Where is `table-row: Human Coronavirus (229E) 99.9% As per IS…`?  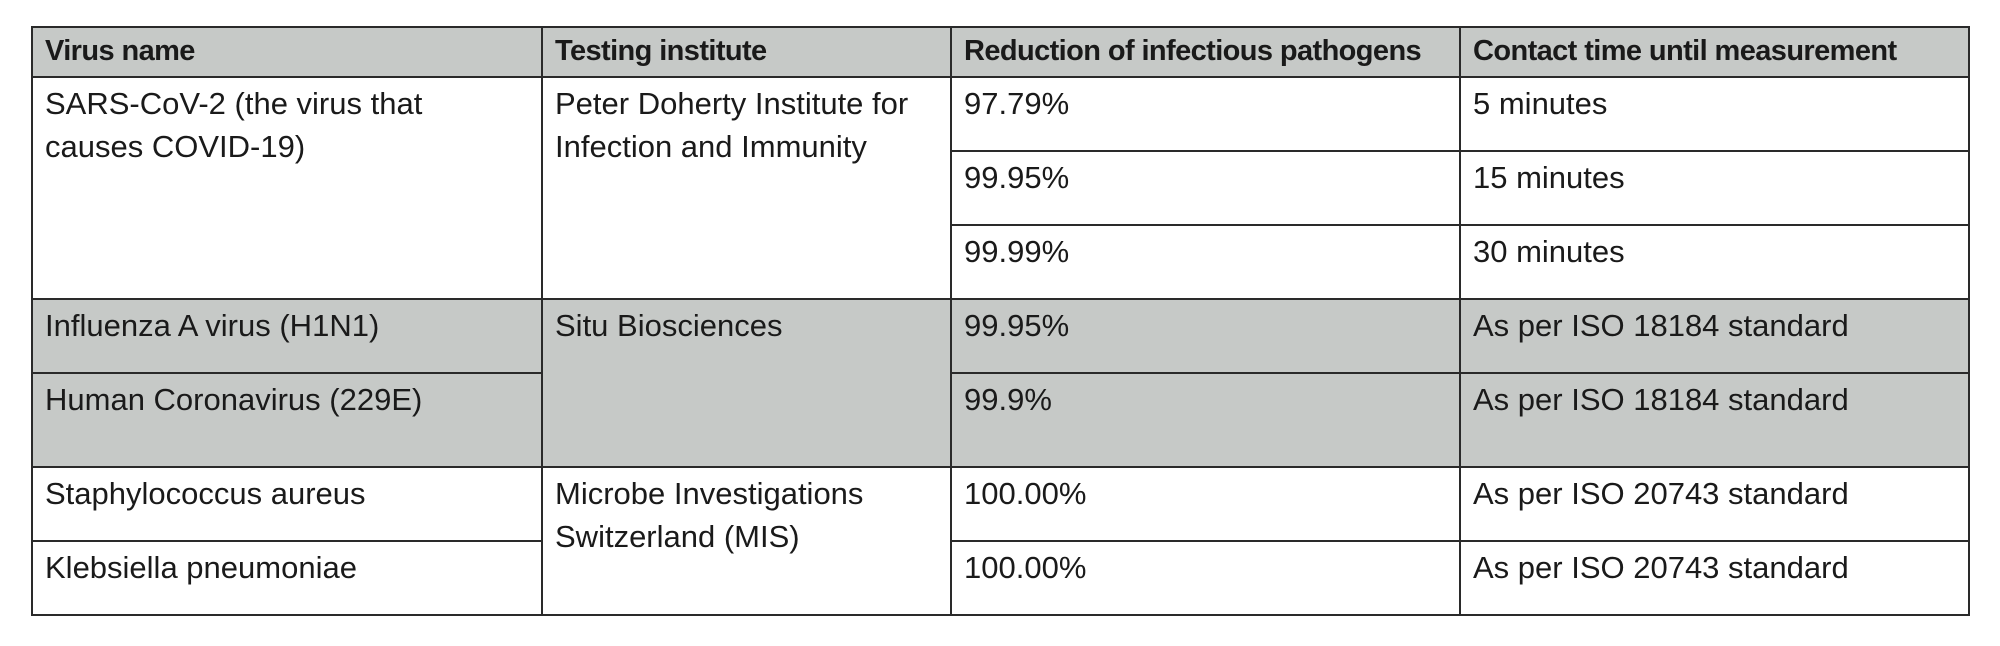 table-row: Human Coronavirus (229E) 99.9% As per IS… is located at coordinates (1000, 420).